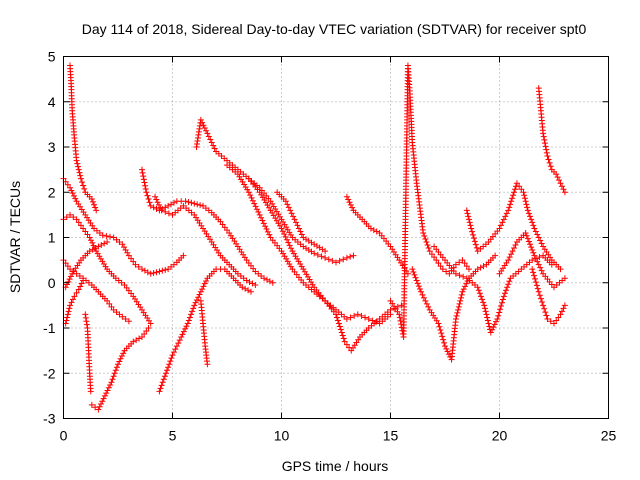 Image resolution: width=640 pixels, height=480 pixels. What do you see at coordinates (325, 264) in the screenshot?
I see `series-track-o` at bounding box center [325, 264].